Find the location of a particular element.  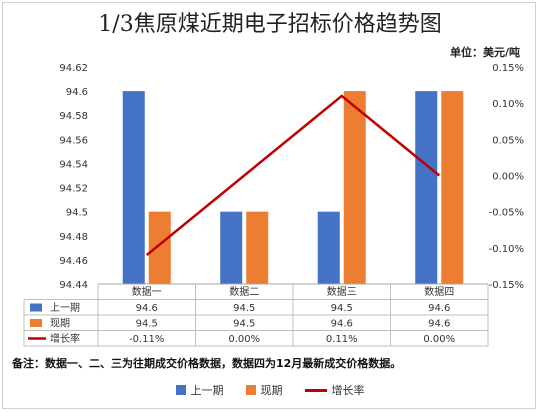

y-right-tick-label: -0.15% is located at coordinates (506, 285).